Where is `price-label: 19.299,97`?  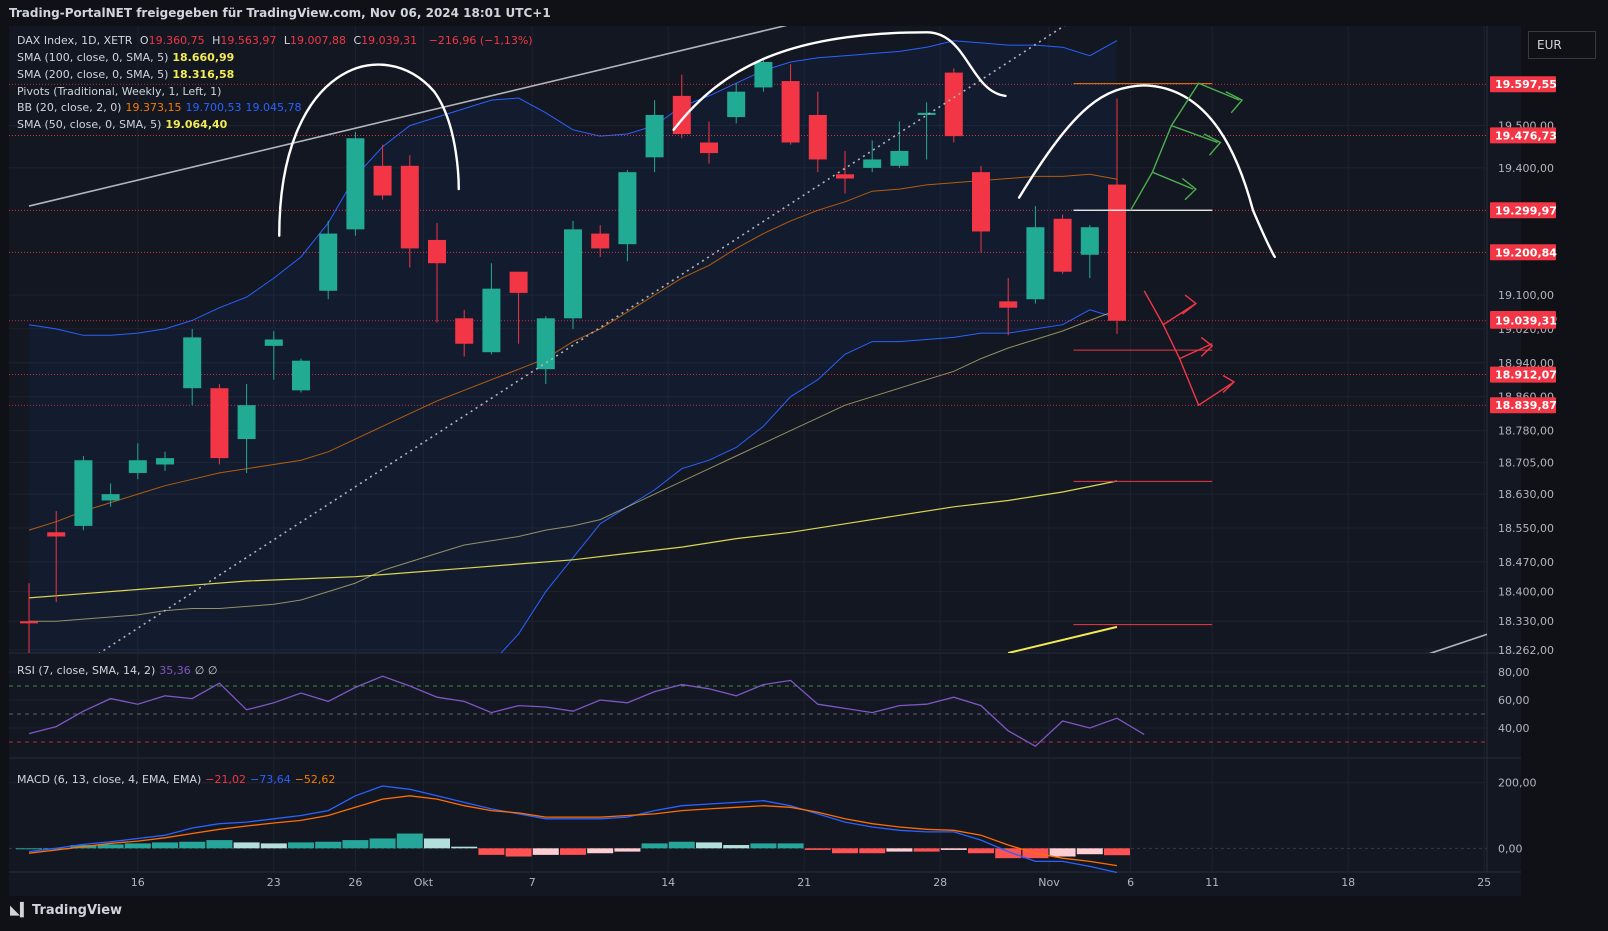 price-label: 19.299,97 is located at coordinates (1526, 210).